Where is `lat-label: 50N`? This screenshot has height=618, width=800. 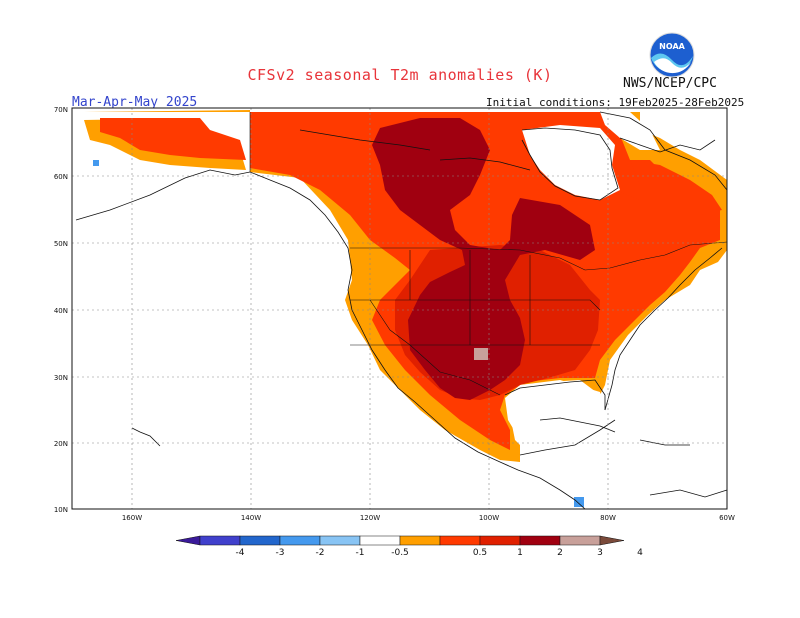
lat-label: 50N is located at coordinates (61, 244).